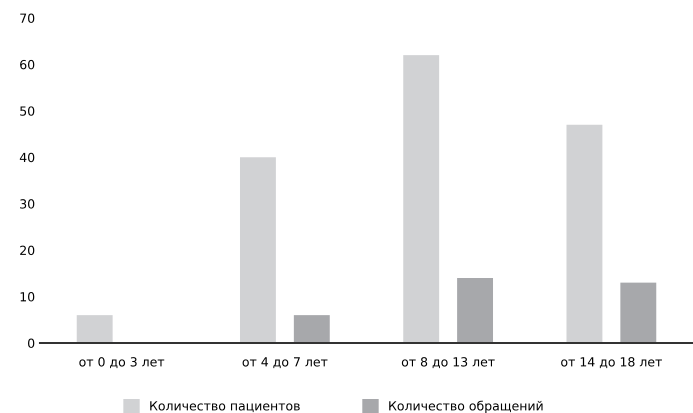 The image size is (693, 413). What do you see at coordinates (448, 362) in the screenshot?
I see `x-tick-label: от 8 до 13 лет` at bounding box center [448, 362].